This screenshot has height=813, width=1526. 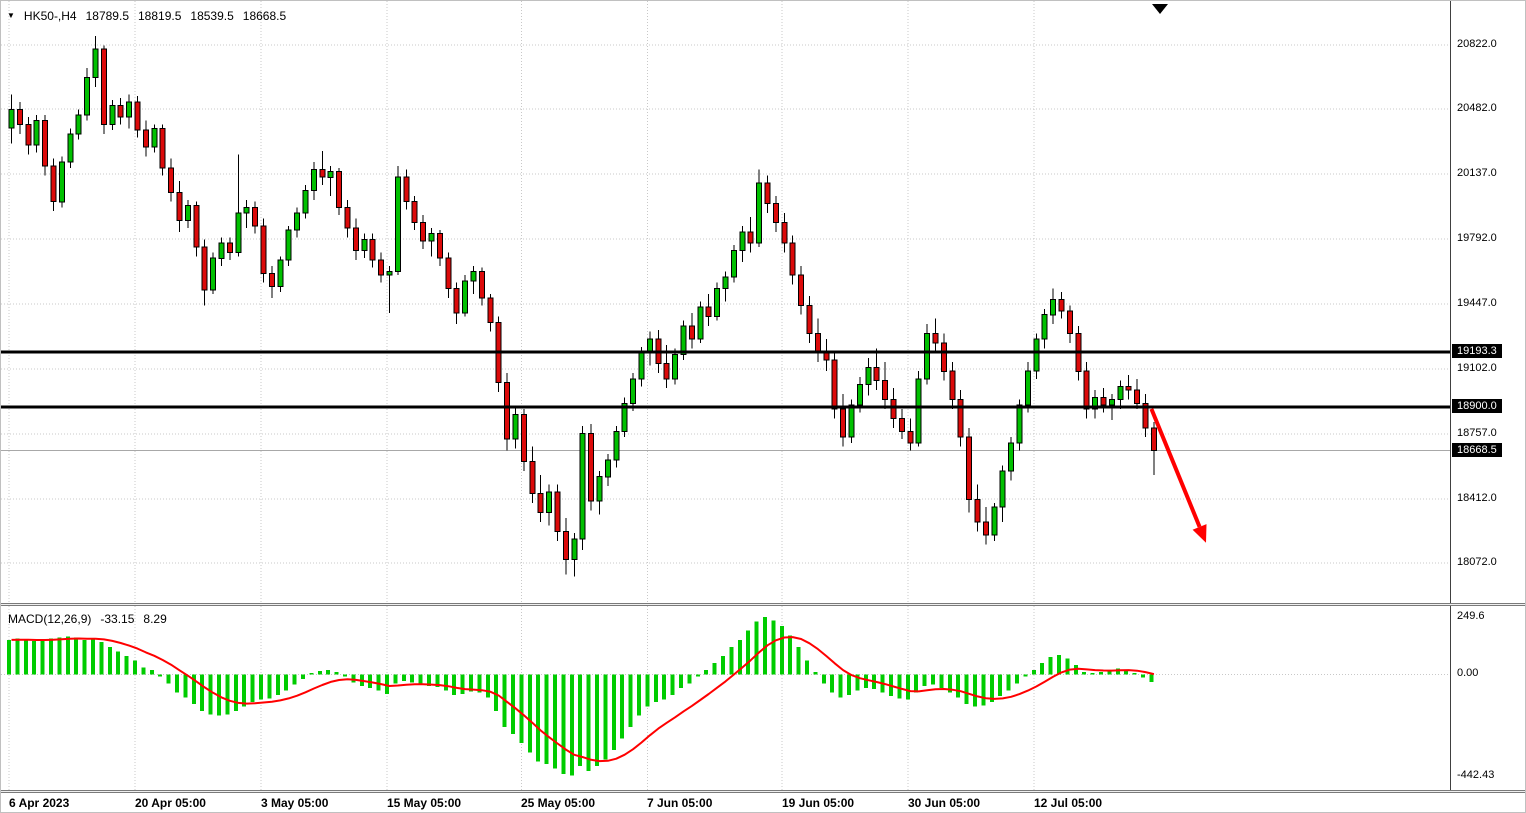 I want to click on time-tick-label: 30 Jun 05:00, so click(x=944, y=803).